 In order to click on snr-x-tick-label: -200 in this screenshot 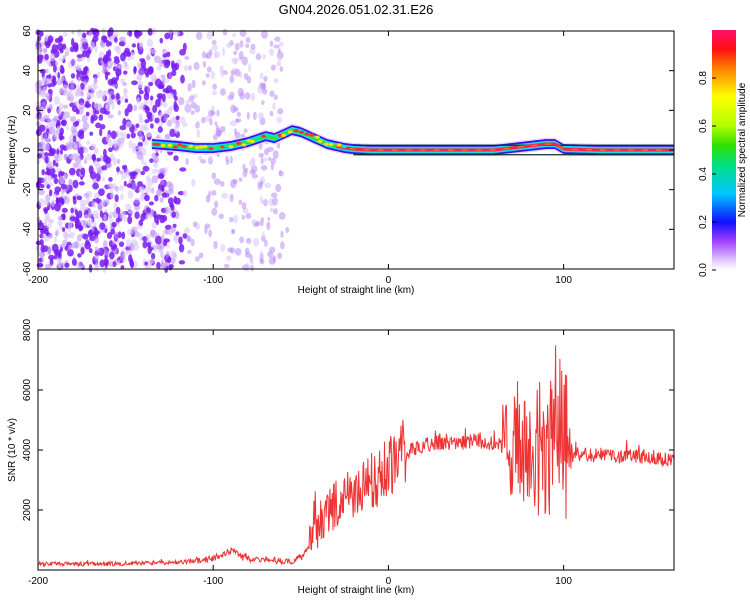, I will do `click(38, 581)`.